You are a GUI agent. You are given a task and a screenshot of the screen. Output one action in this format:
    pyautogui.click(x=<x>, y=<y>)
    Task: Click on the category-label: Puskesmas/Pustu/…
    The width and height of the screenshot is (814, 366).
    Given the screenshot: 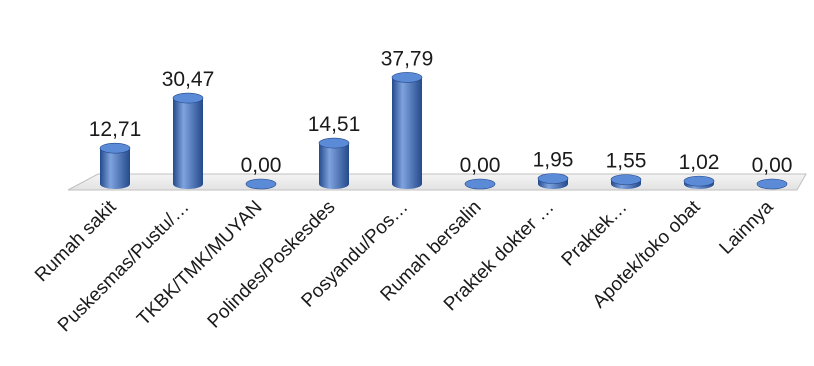 What is the action you would take?
    pyautogui.click(x=124, y=267)
    